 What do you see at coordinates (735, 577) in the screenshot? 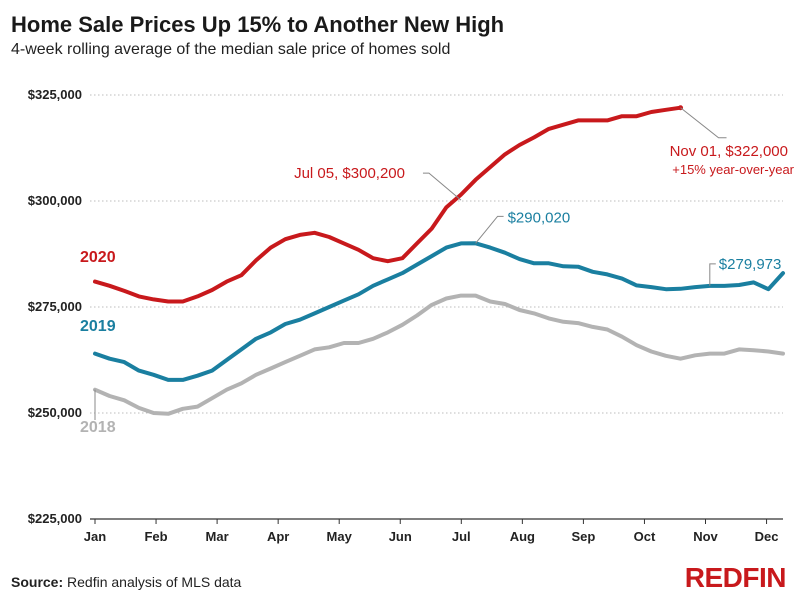
I see `redfin-logo: REDFIN` at bounding box center [735, 577].